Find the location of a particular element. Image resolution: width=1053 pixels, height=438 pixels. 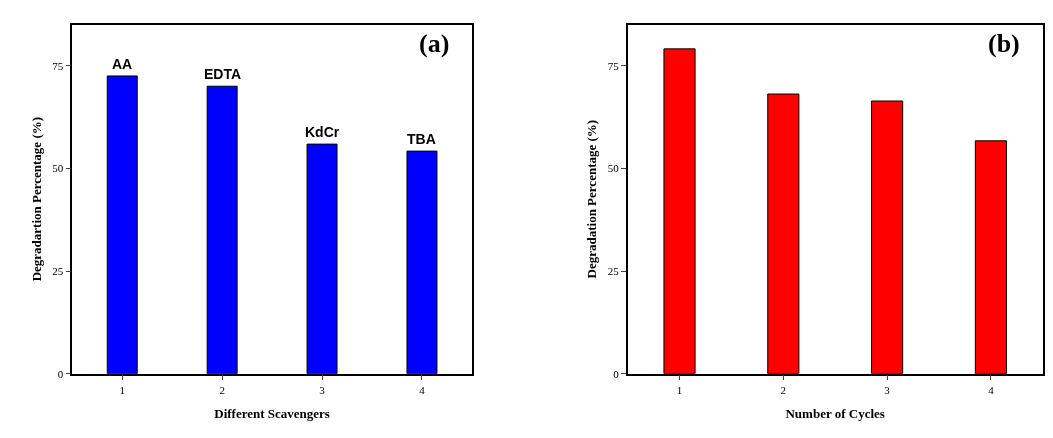

annotation: (b) is located at coordinates (1004, 43).